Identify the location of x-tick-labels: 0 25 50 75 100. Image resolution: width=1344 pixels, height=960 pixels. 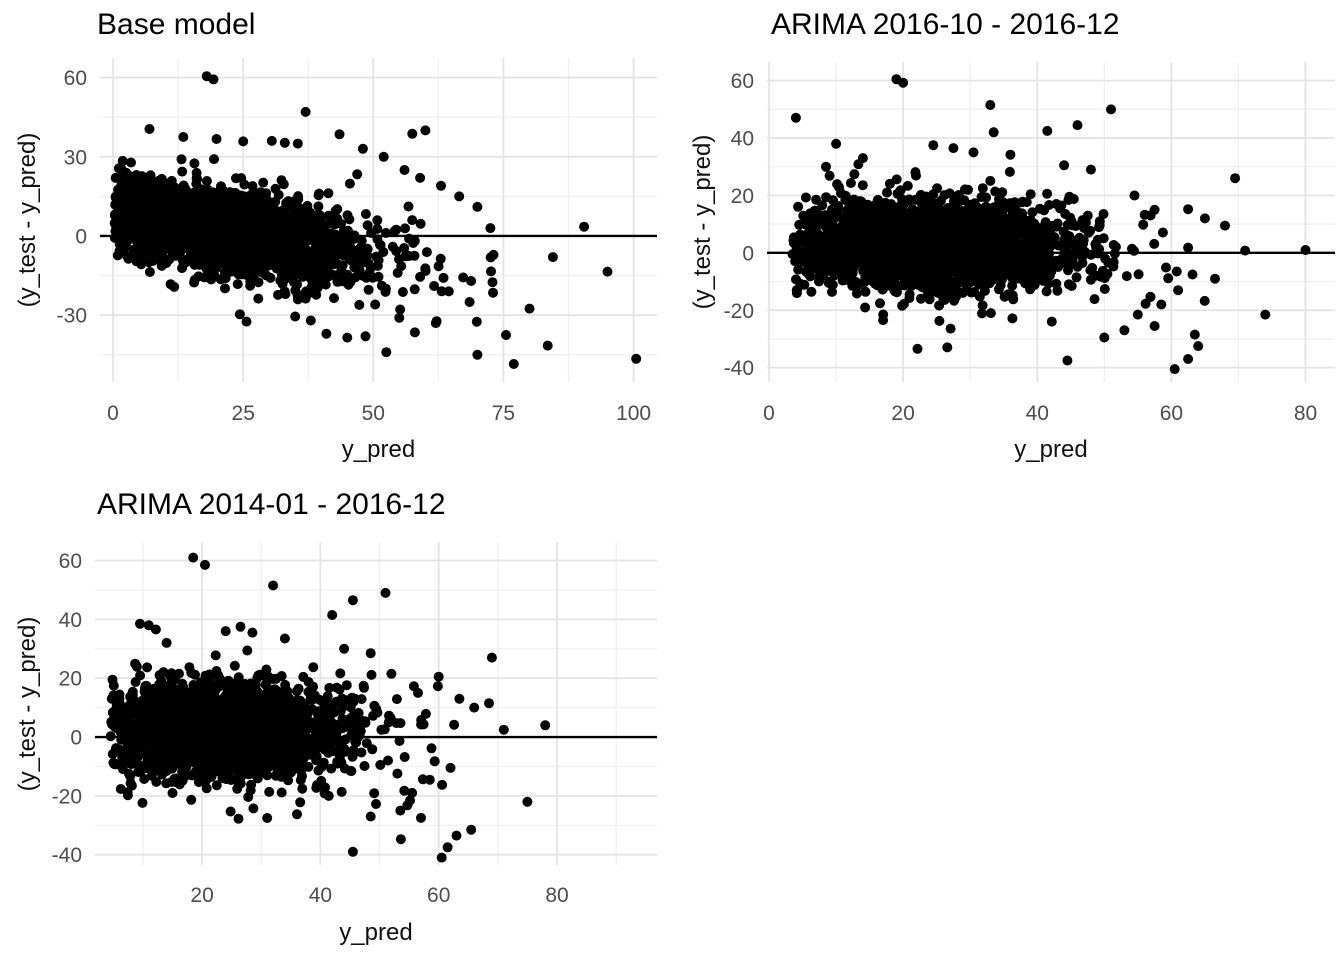
(379, 413).